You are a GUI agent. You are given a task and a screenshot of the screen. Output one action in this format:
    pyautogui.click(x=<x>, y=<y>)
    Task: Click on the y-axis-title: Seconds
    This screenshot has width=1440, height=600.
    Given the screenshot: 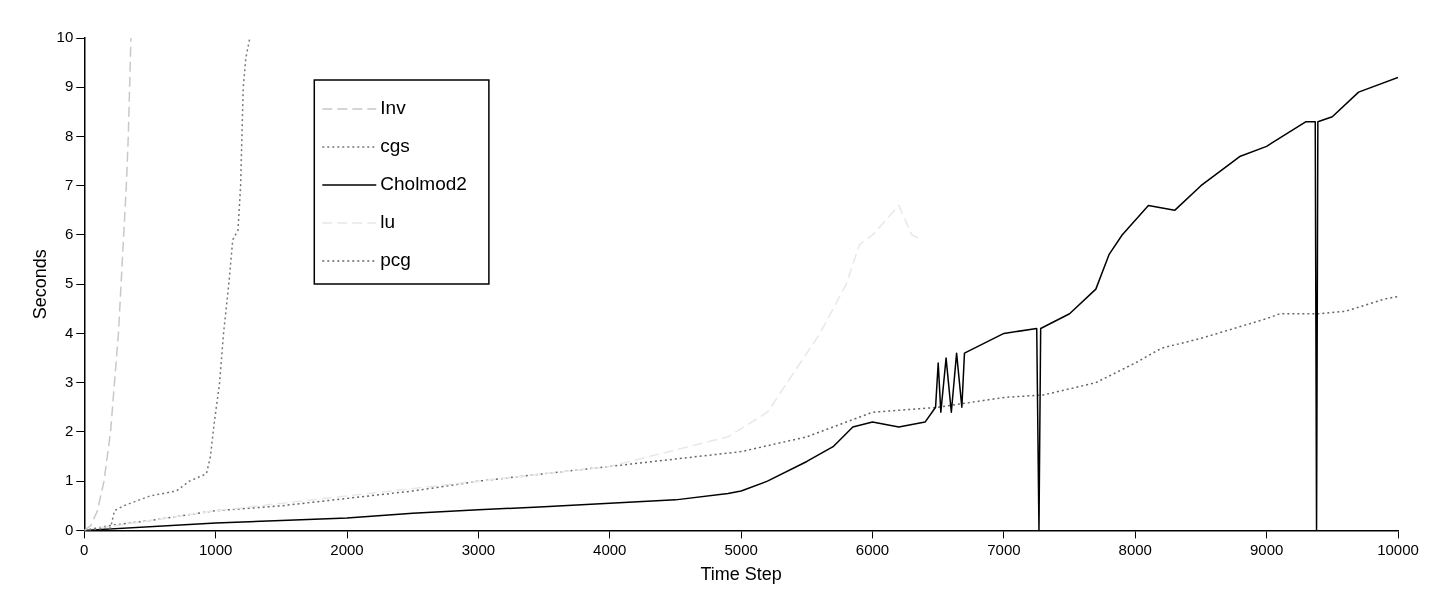 What is the action you would take?
    pyautogui.click(x=39, y=284)
    